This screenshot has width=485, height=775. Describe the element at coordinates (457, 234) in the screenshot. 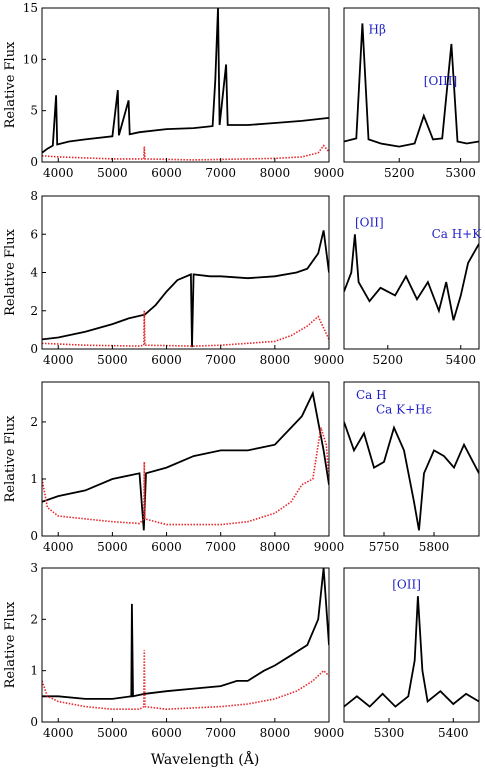

I see `line-annotation: Ca H+K` at that location.